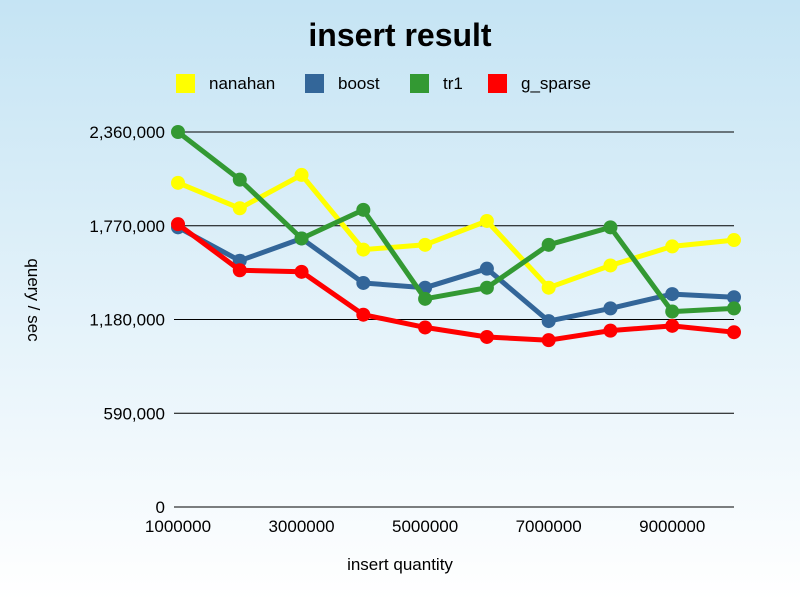 The image size is (800, 600). I want to click on x-tick-label: 3000000, so click(301, 526).